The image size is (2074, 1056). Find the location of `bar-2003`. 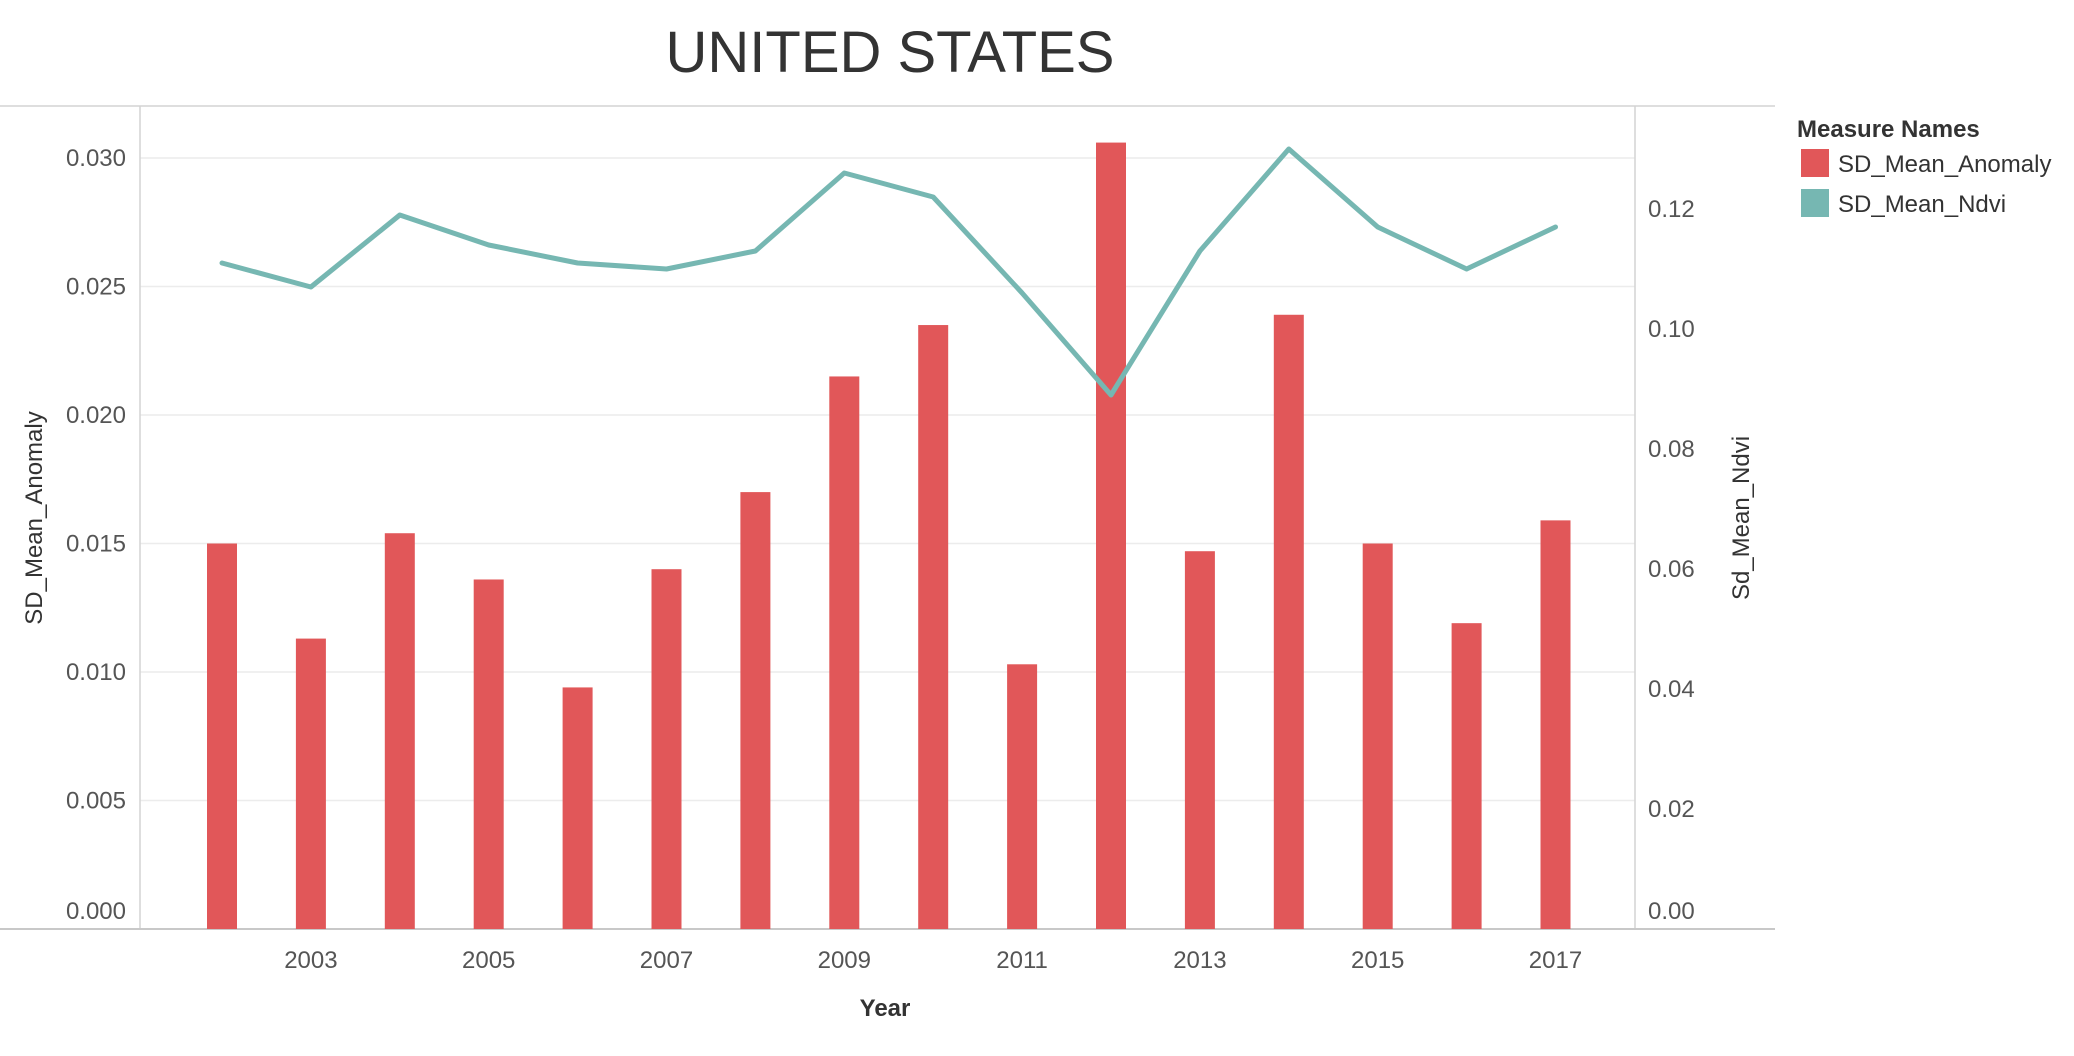

bar-2003 is located at coordinates (310, 783).